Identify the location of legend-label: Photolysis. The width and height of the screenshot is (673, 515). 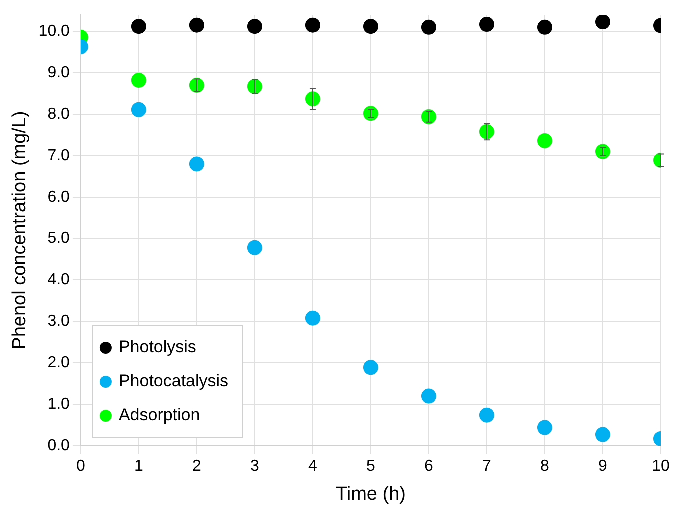
(157, 347).